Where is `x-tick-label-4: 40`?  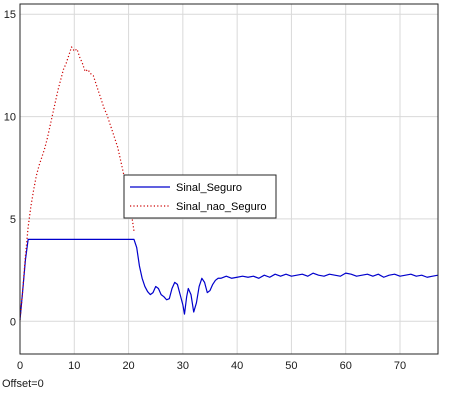
x-tick-label-4: 40 is located at coordinates (237, 366).